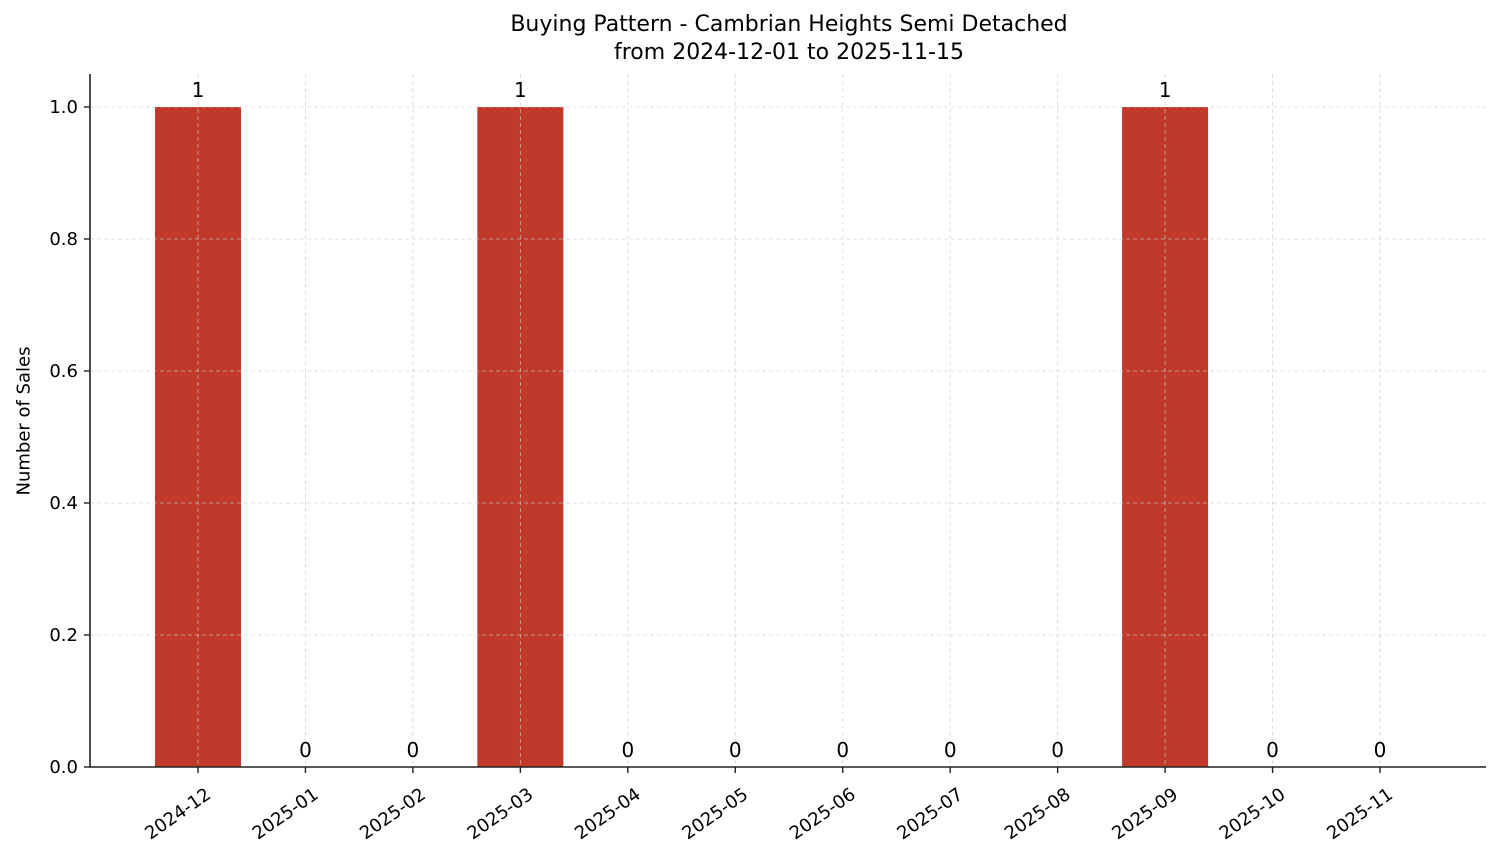 The height and width of the screenshot is (863, 1501). I want to click on y-tick-label: 0.8, so click(63, 239).